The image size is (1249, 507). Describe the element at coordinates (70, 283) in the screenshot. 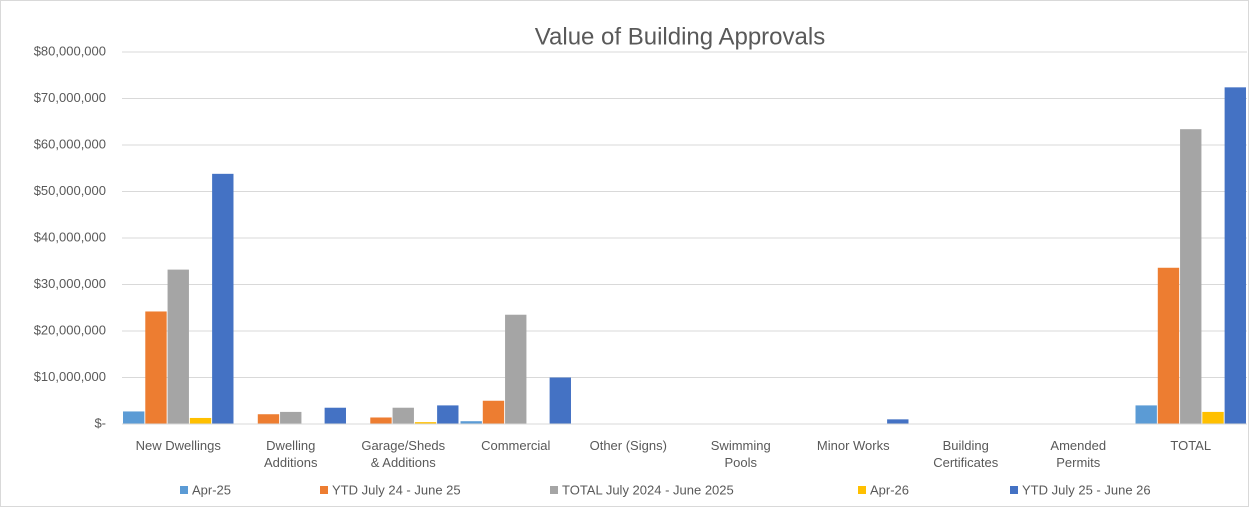

I see `y-tick-label: $30,000,000` at that location.